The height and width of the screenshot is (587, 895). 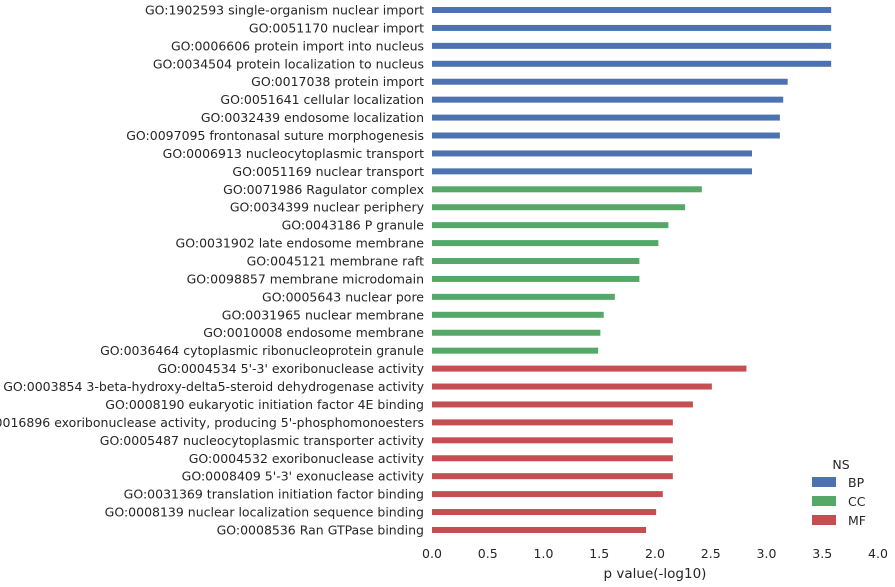 I want to click on category-label: GO:0005643 nuclear pore, so click(x=343, y=296).